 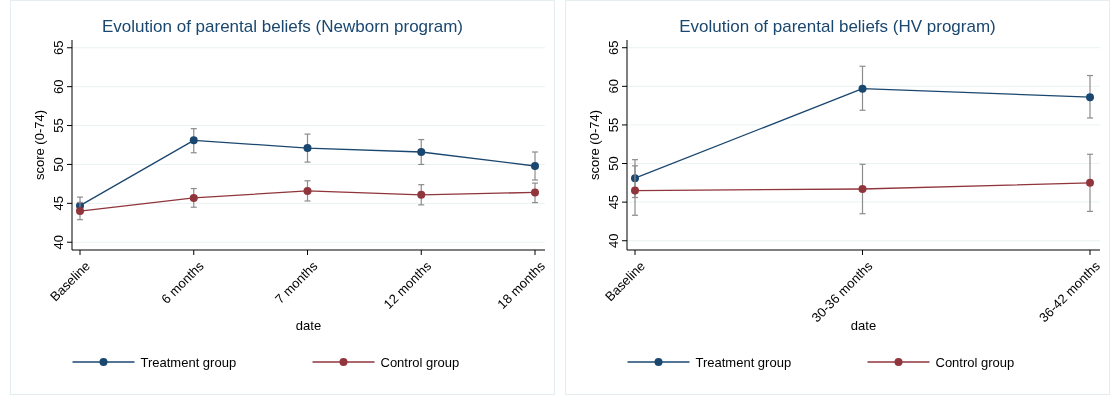 I want to click on chart-title: Evolution of parental beliefs (Newborn program), so click(x=282, y=26).